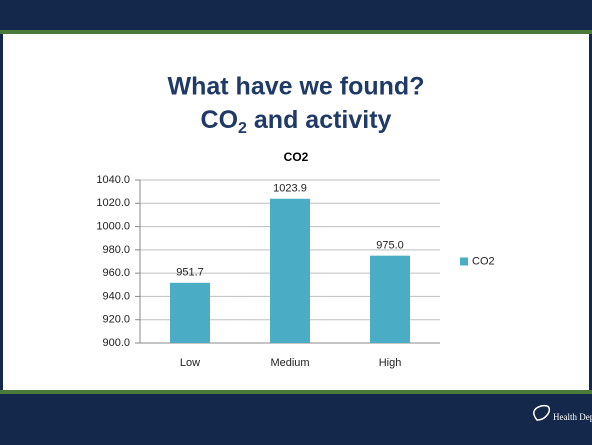 The height and width of the screenshot is (445, 592). Describe the element at coordinates (464, 261) in the screenshot. I see `legend-swatch` at that location.